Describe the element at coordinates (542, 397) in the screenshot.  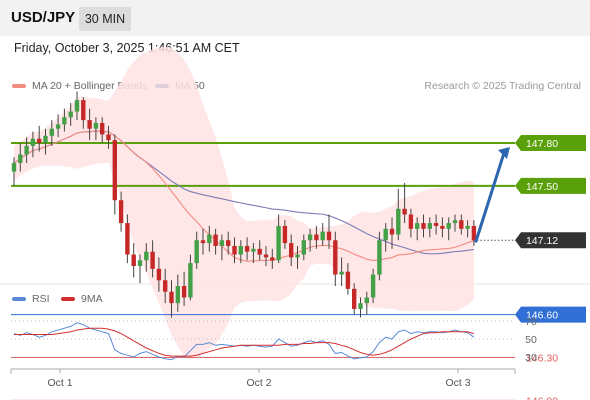
I see `level-label-146.00: 146.00` at that location.